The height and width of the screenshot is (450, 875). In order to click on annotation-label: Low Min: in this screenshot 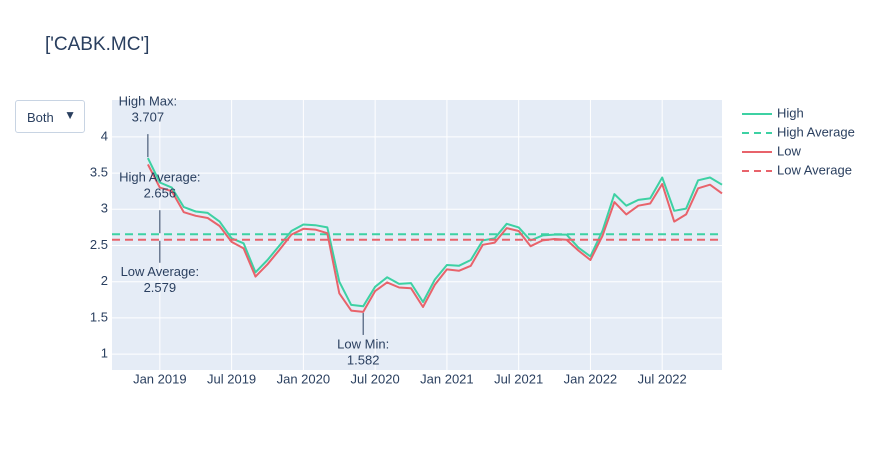, I will do `click(363, 343)`.